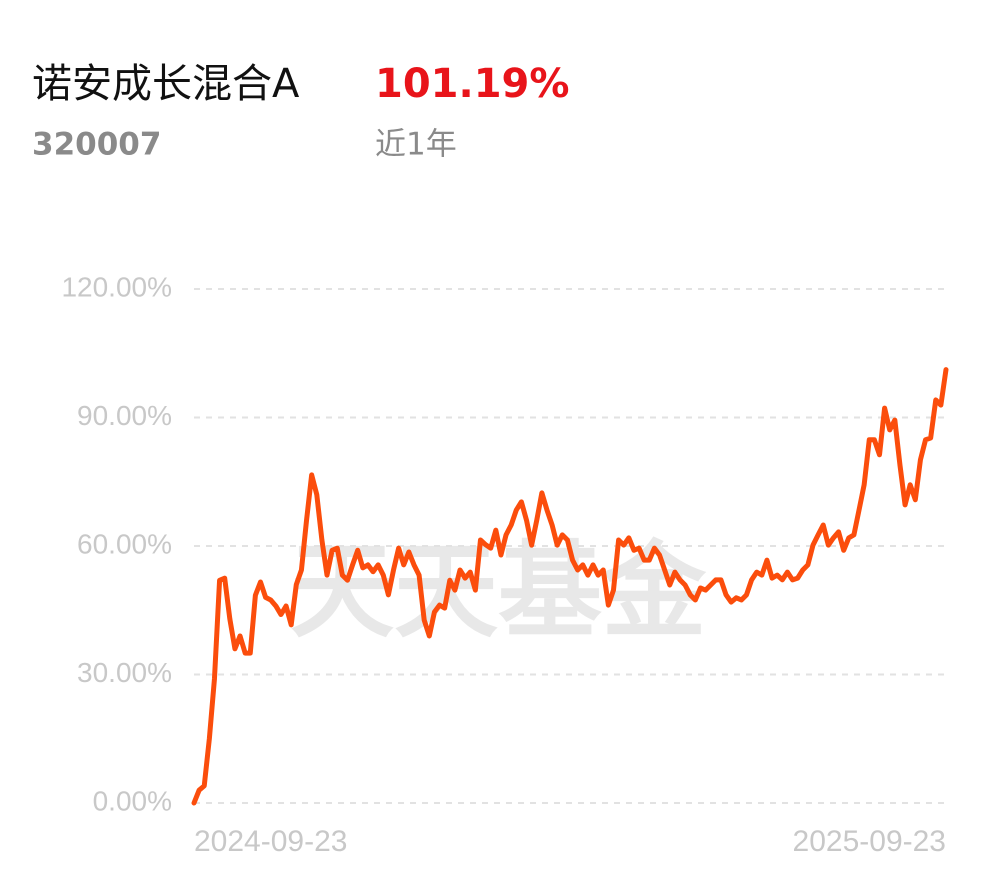 The height and width of the screenshot is (878, 990). I want to click on fund-return: 101.19%, so click(472, 84).